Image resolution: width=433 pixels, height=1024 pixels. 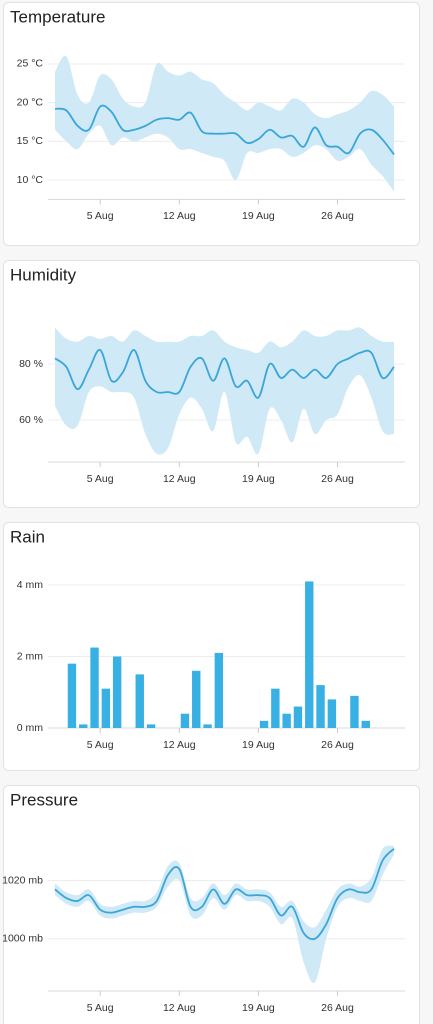 I want to click on y-tick-label: 1020 mb, so click(x=22, y=880).